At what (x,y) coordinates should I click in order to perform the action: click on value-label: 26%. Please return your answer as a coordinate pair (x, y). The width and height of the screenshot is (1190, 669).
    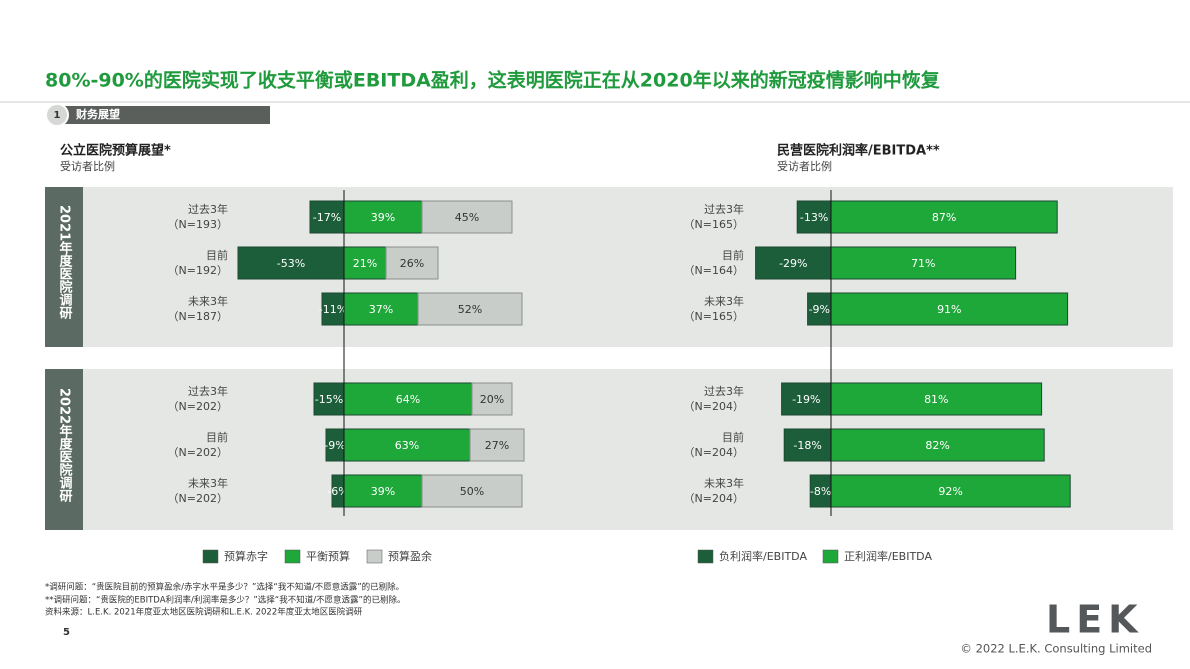
    Looking at the image, I should click on (412, 263).